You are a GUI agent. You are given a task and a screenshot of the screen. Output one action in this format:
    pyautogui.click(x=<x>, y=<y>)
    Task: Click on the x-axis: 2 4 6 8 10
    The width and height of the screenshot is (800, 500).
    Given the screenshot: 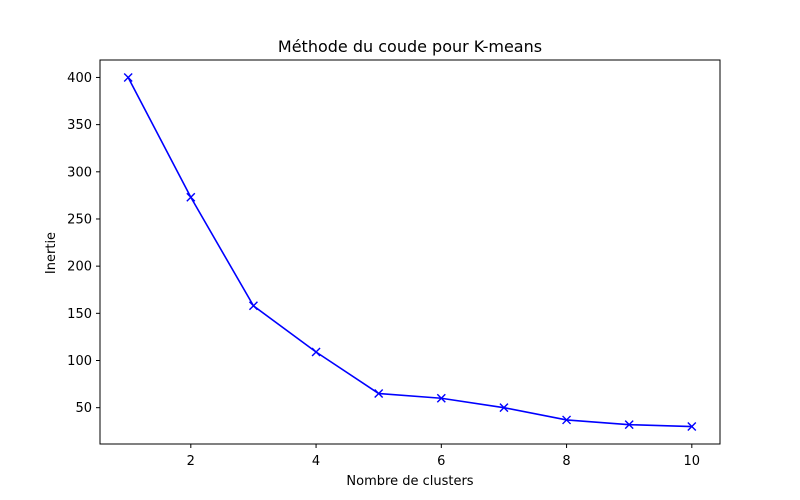 What is the action you would take?
    pyautogui.click(x=443, y=456)
    